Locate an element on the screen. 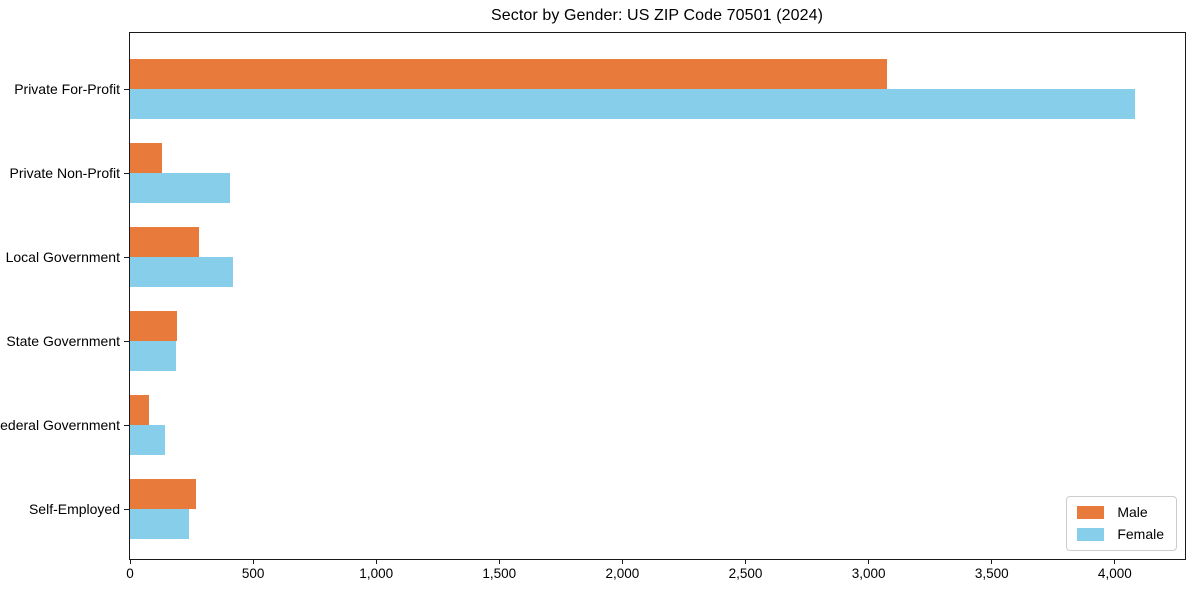 The height and width of the screenshot is (600, 1200). x-tick-label: 0 is located at coordinates (130, 573).